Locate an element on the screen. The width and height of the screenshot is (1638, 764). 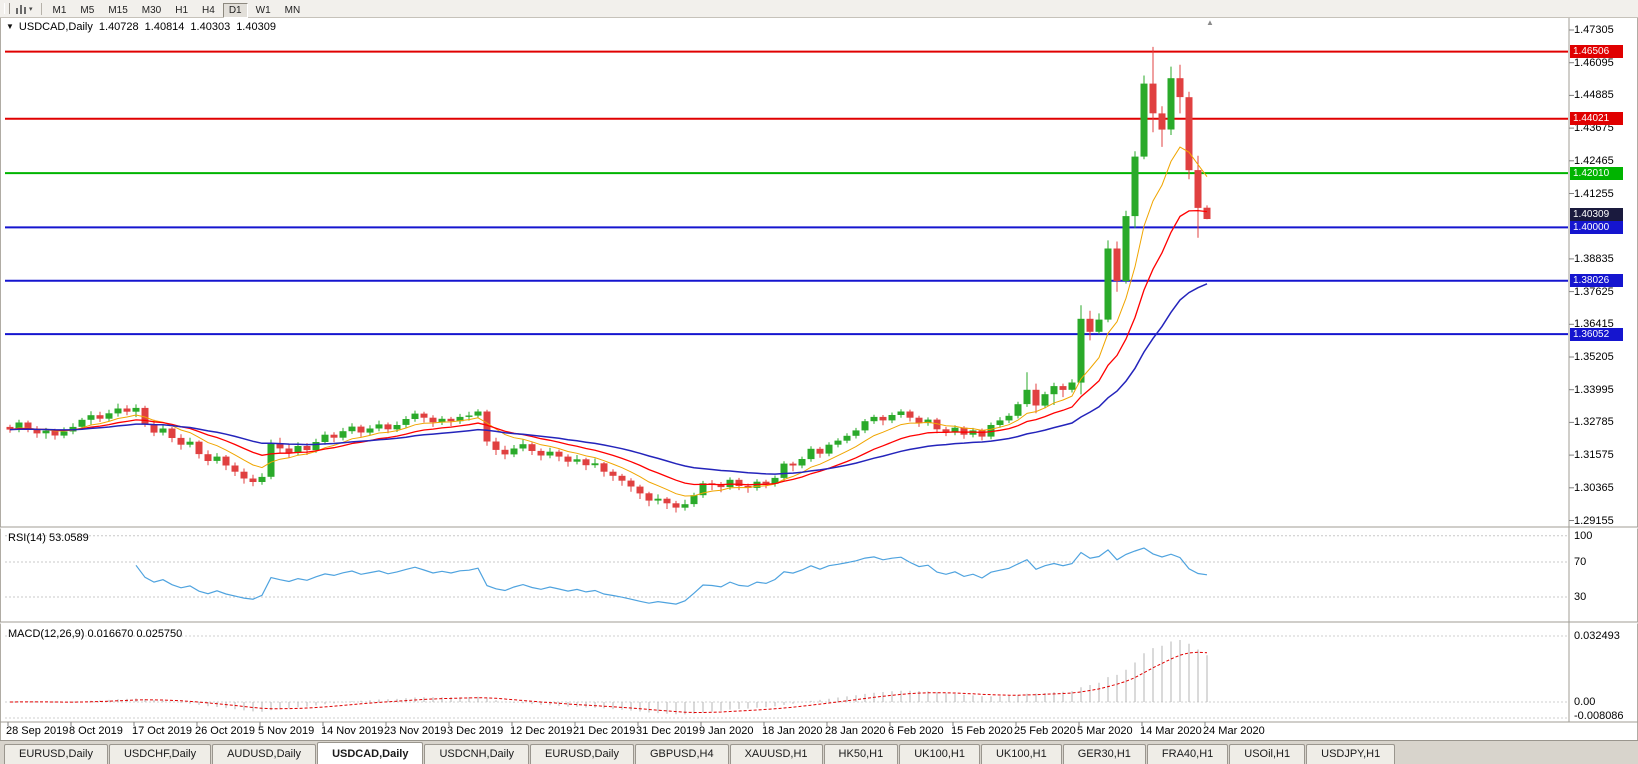
chart-tab-10-UK100H1: UK100,H1 is located at coordinates (1021, 754).